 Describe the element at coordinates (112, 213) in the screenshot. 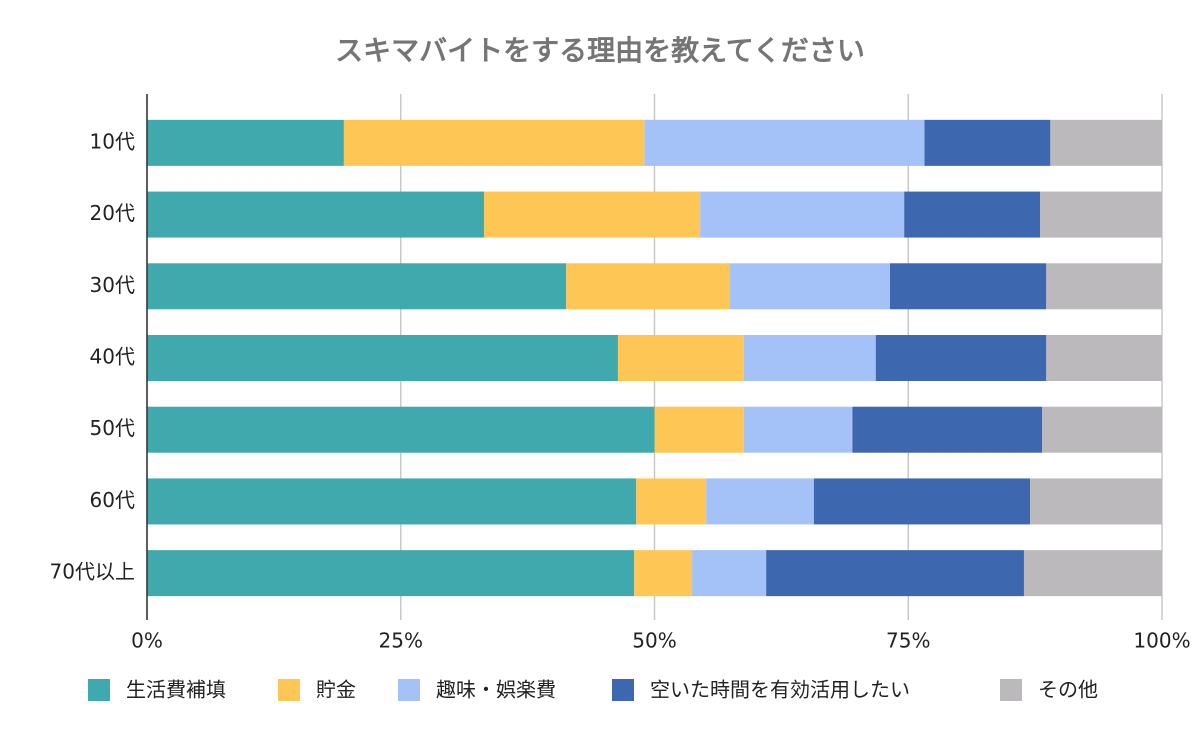

I see `y-tick-label: 20代` at that location.